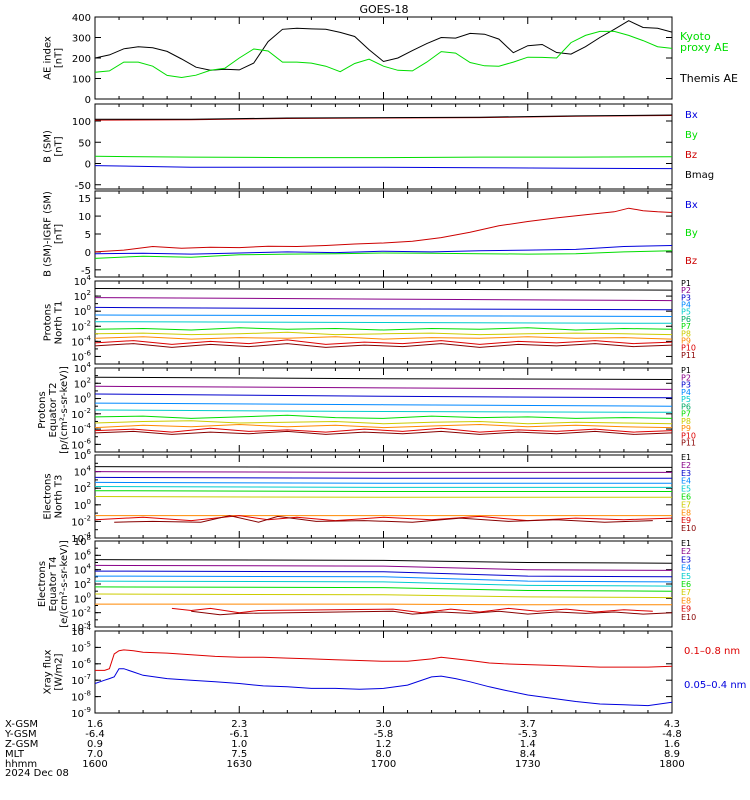 This screenshot has width=750, height=800. Describe the element at coordinates (81, 39) in the screenshot. I see `y-tick-label: 300` at that location.